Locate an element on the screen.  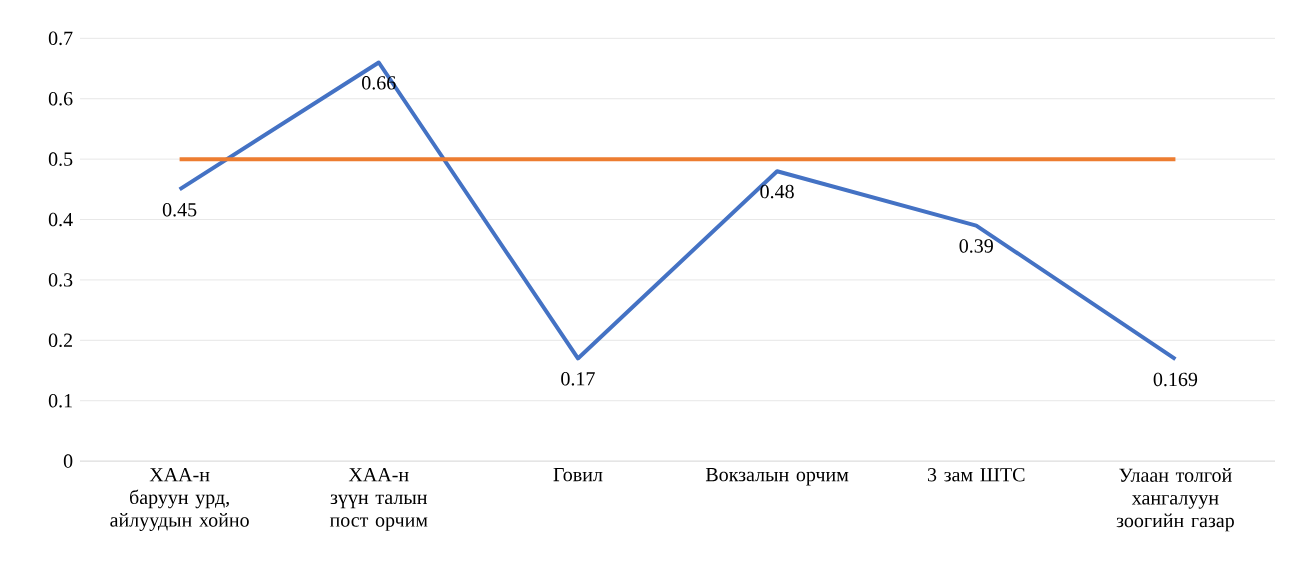
data-label: 0.169 is located at coordinates (1175, 379).